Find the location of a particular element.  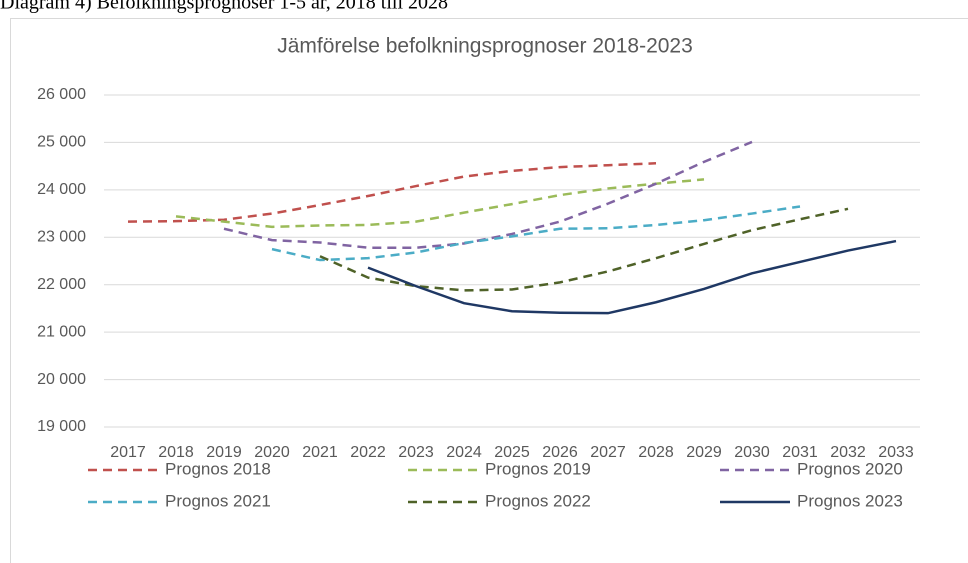

x-tick-label: 2021 is located at coordinates (320, 452).